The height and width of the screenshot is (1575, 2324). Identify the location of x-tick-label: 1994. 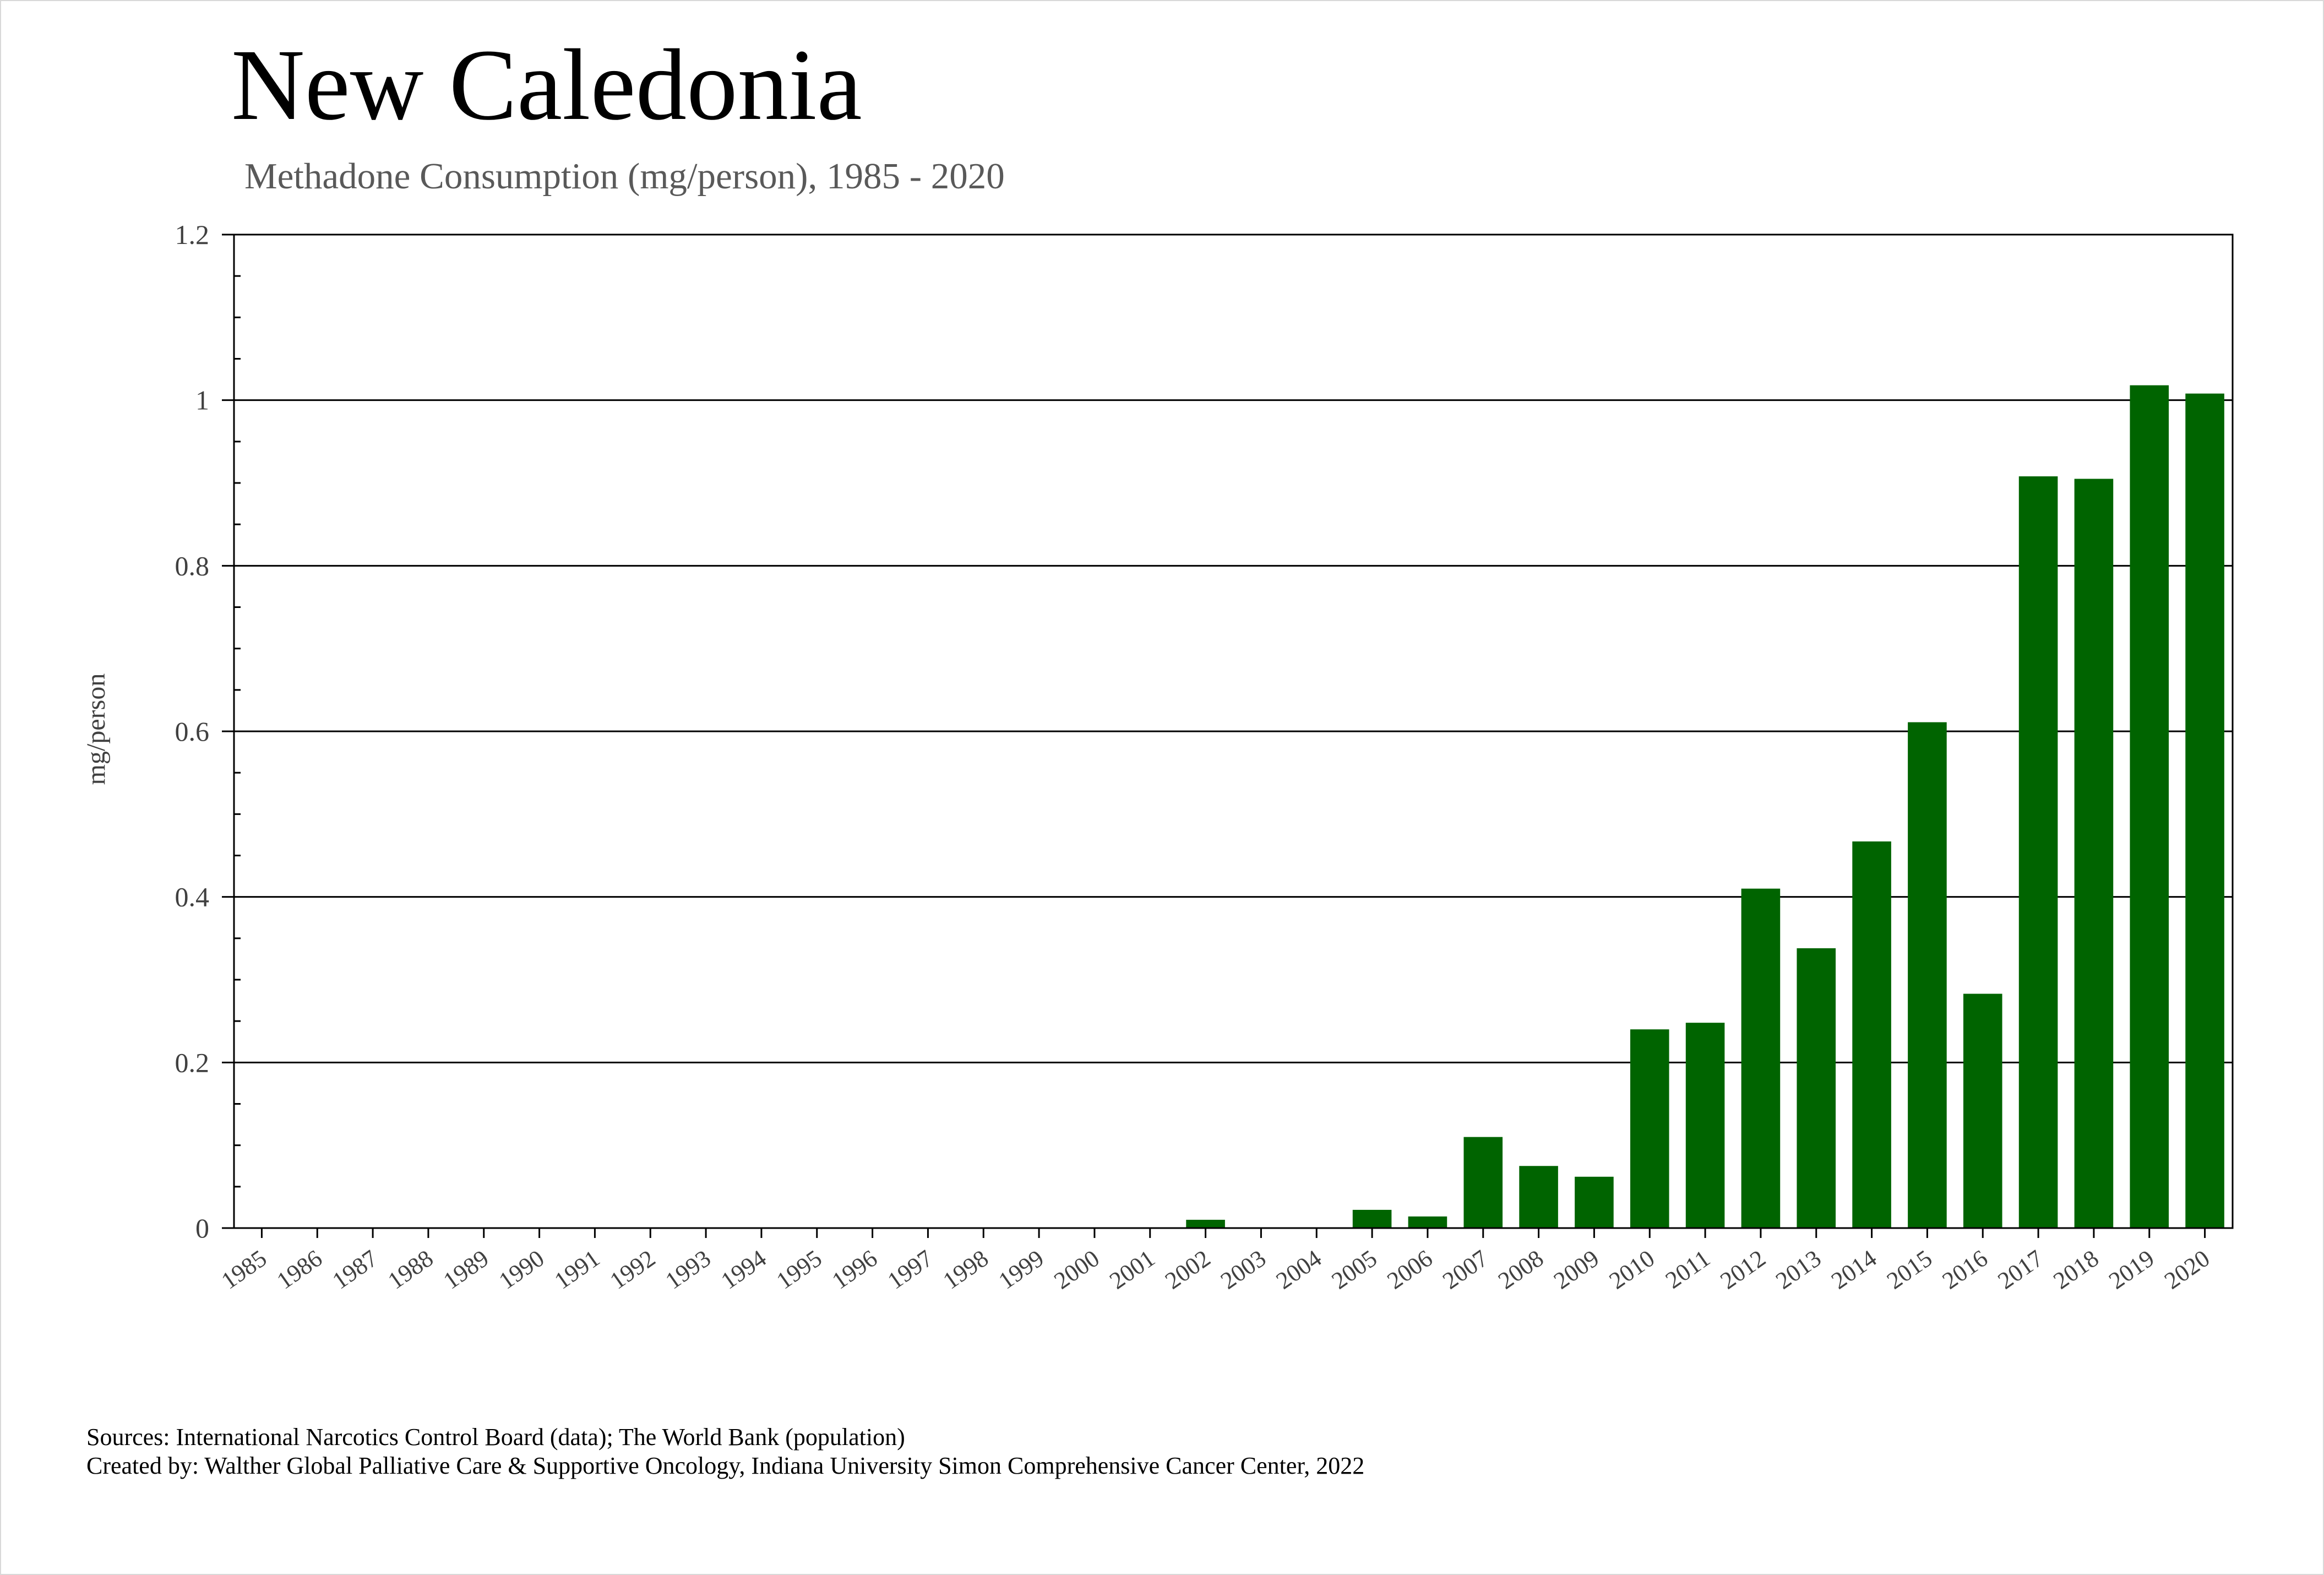
(744, 1270).